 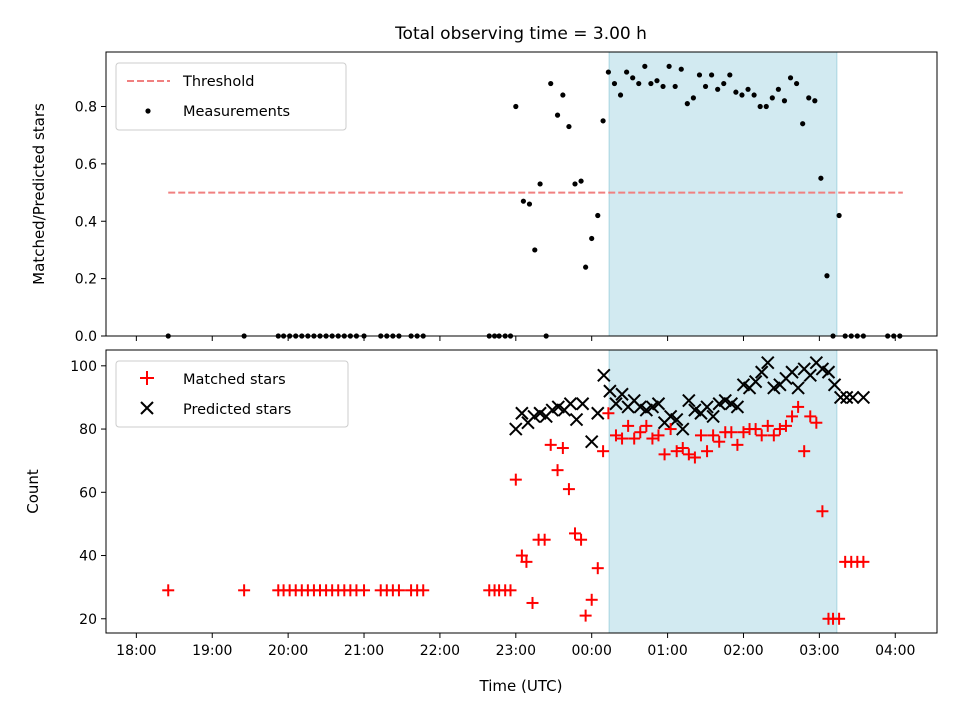 What do you see at coordinates (723, 194) in the screenshot?
I see `top-shaded-interval` at bounding box center [723, 194].